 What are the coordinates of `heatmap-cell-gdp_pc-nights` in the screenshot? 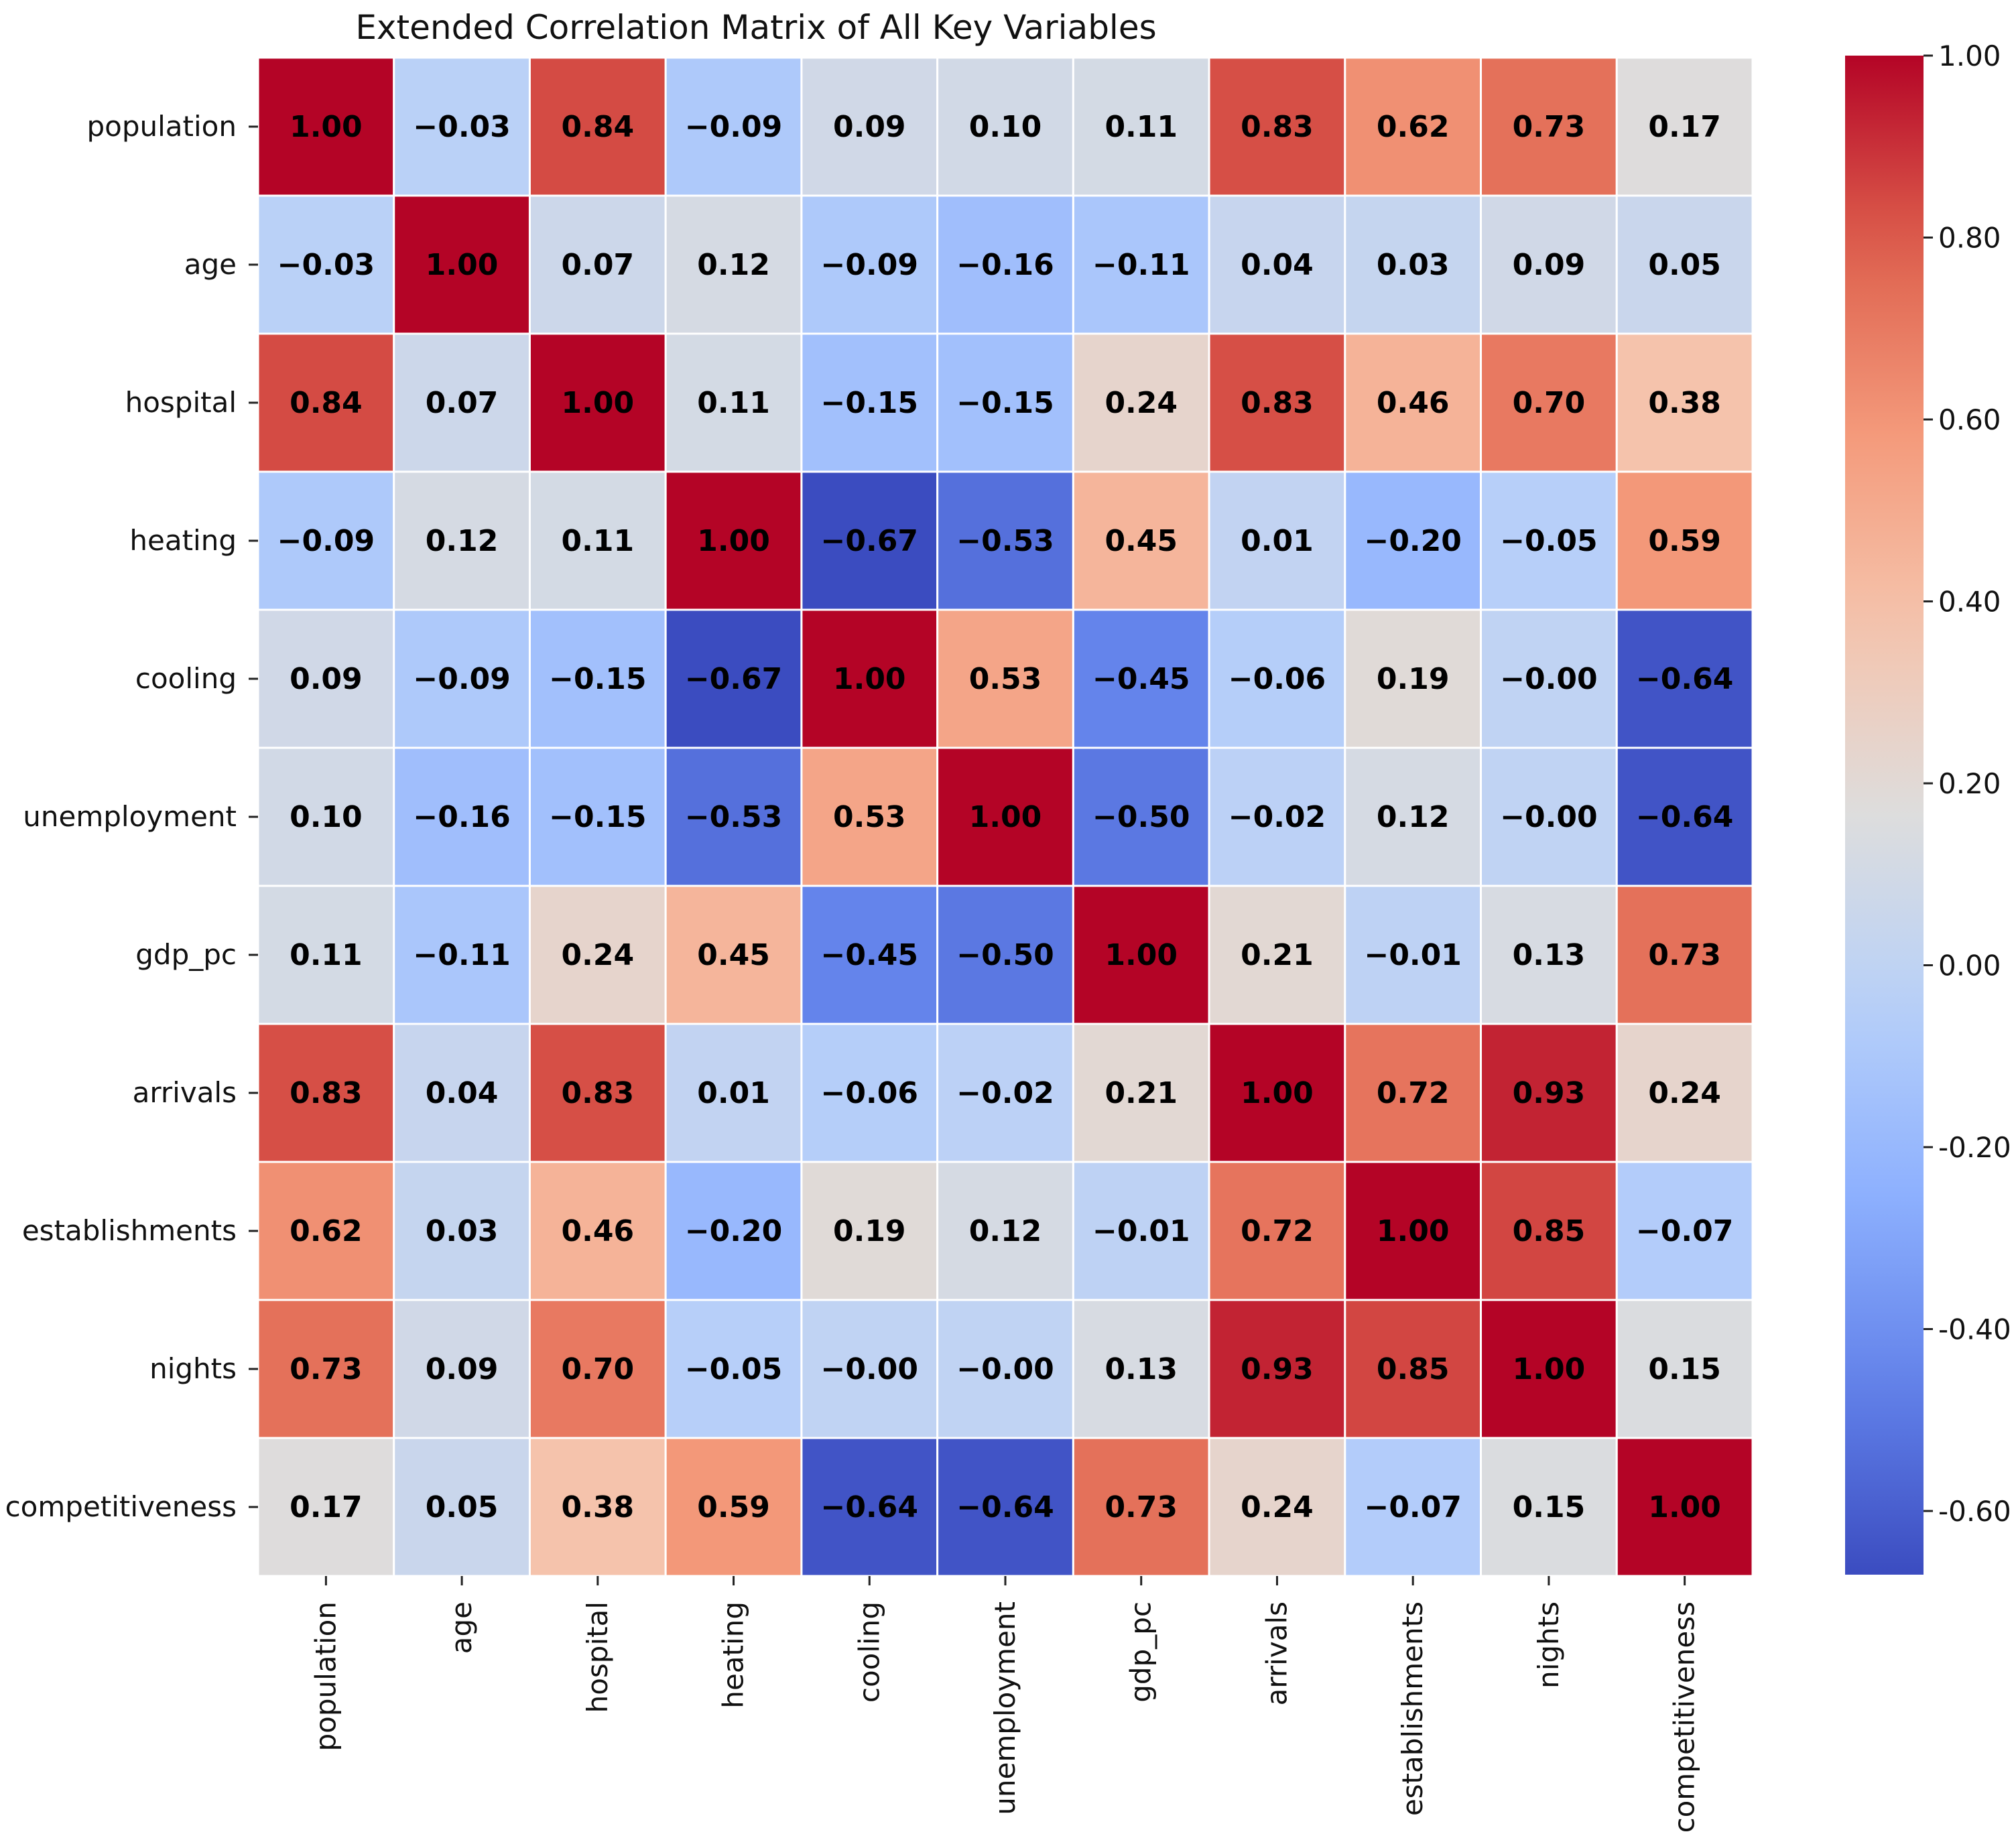 It's located at (1549, 955).